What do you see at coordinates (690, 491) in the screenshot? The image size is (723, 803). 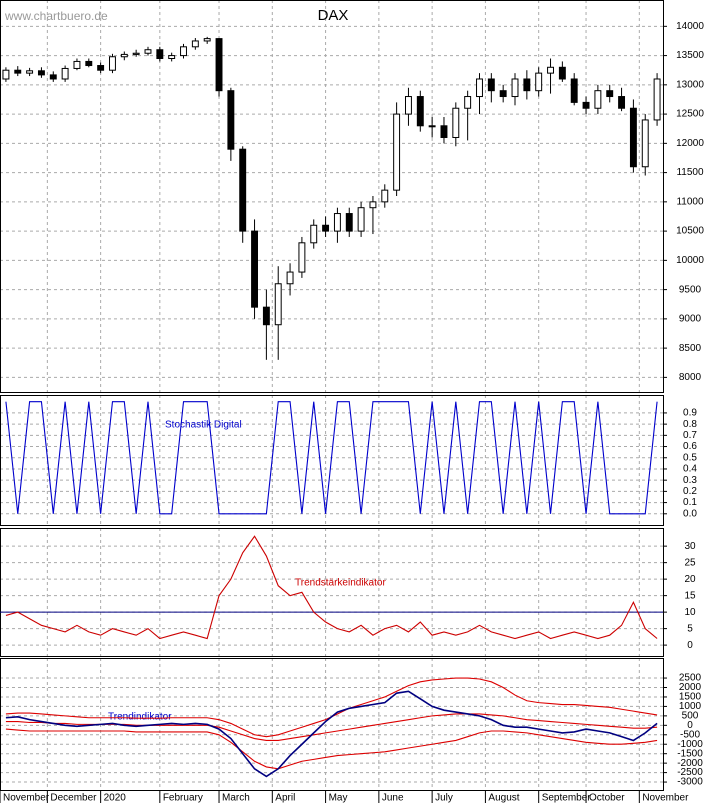 I see `y-tick-label: 0.2` at bounding box center [690, 491].